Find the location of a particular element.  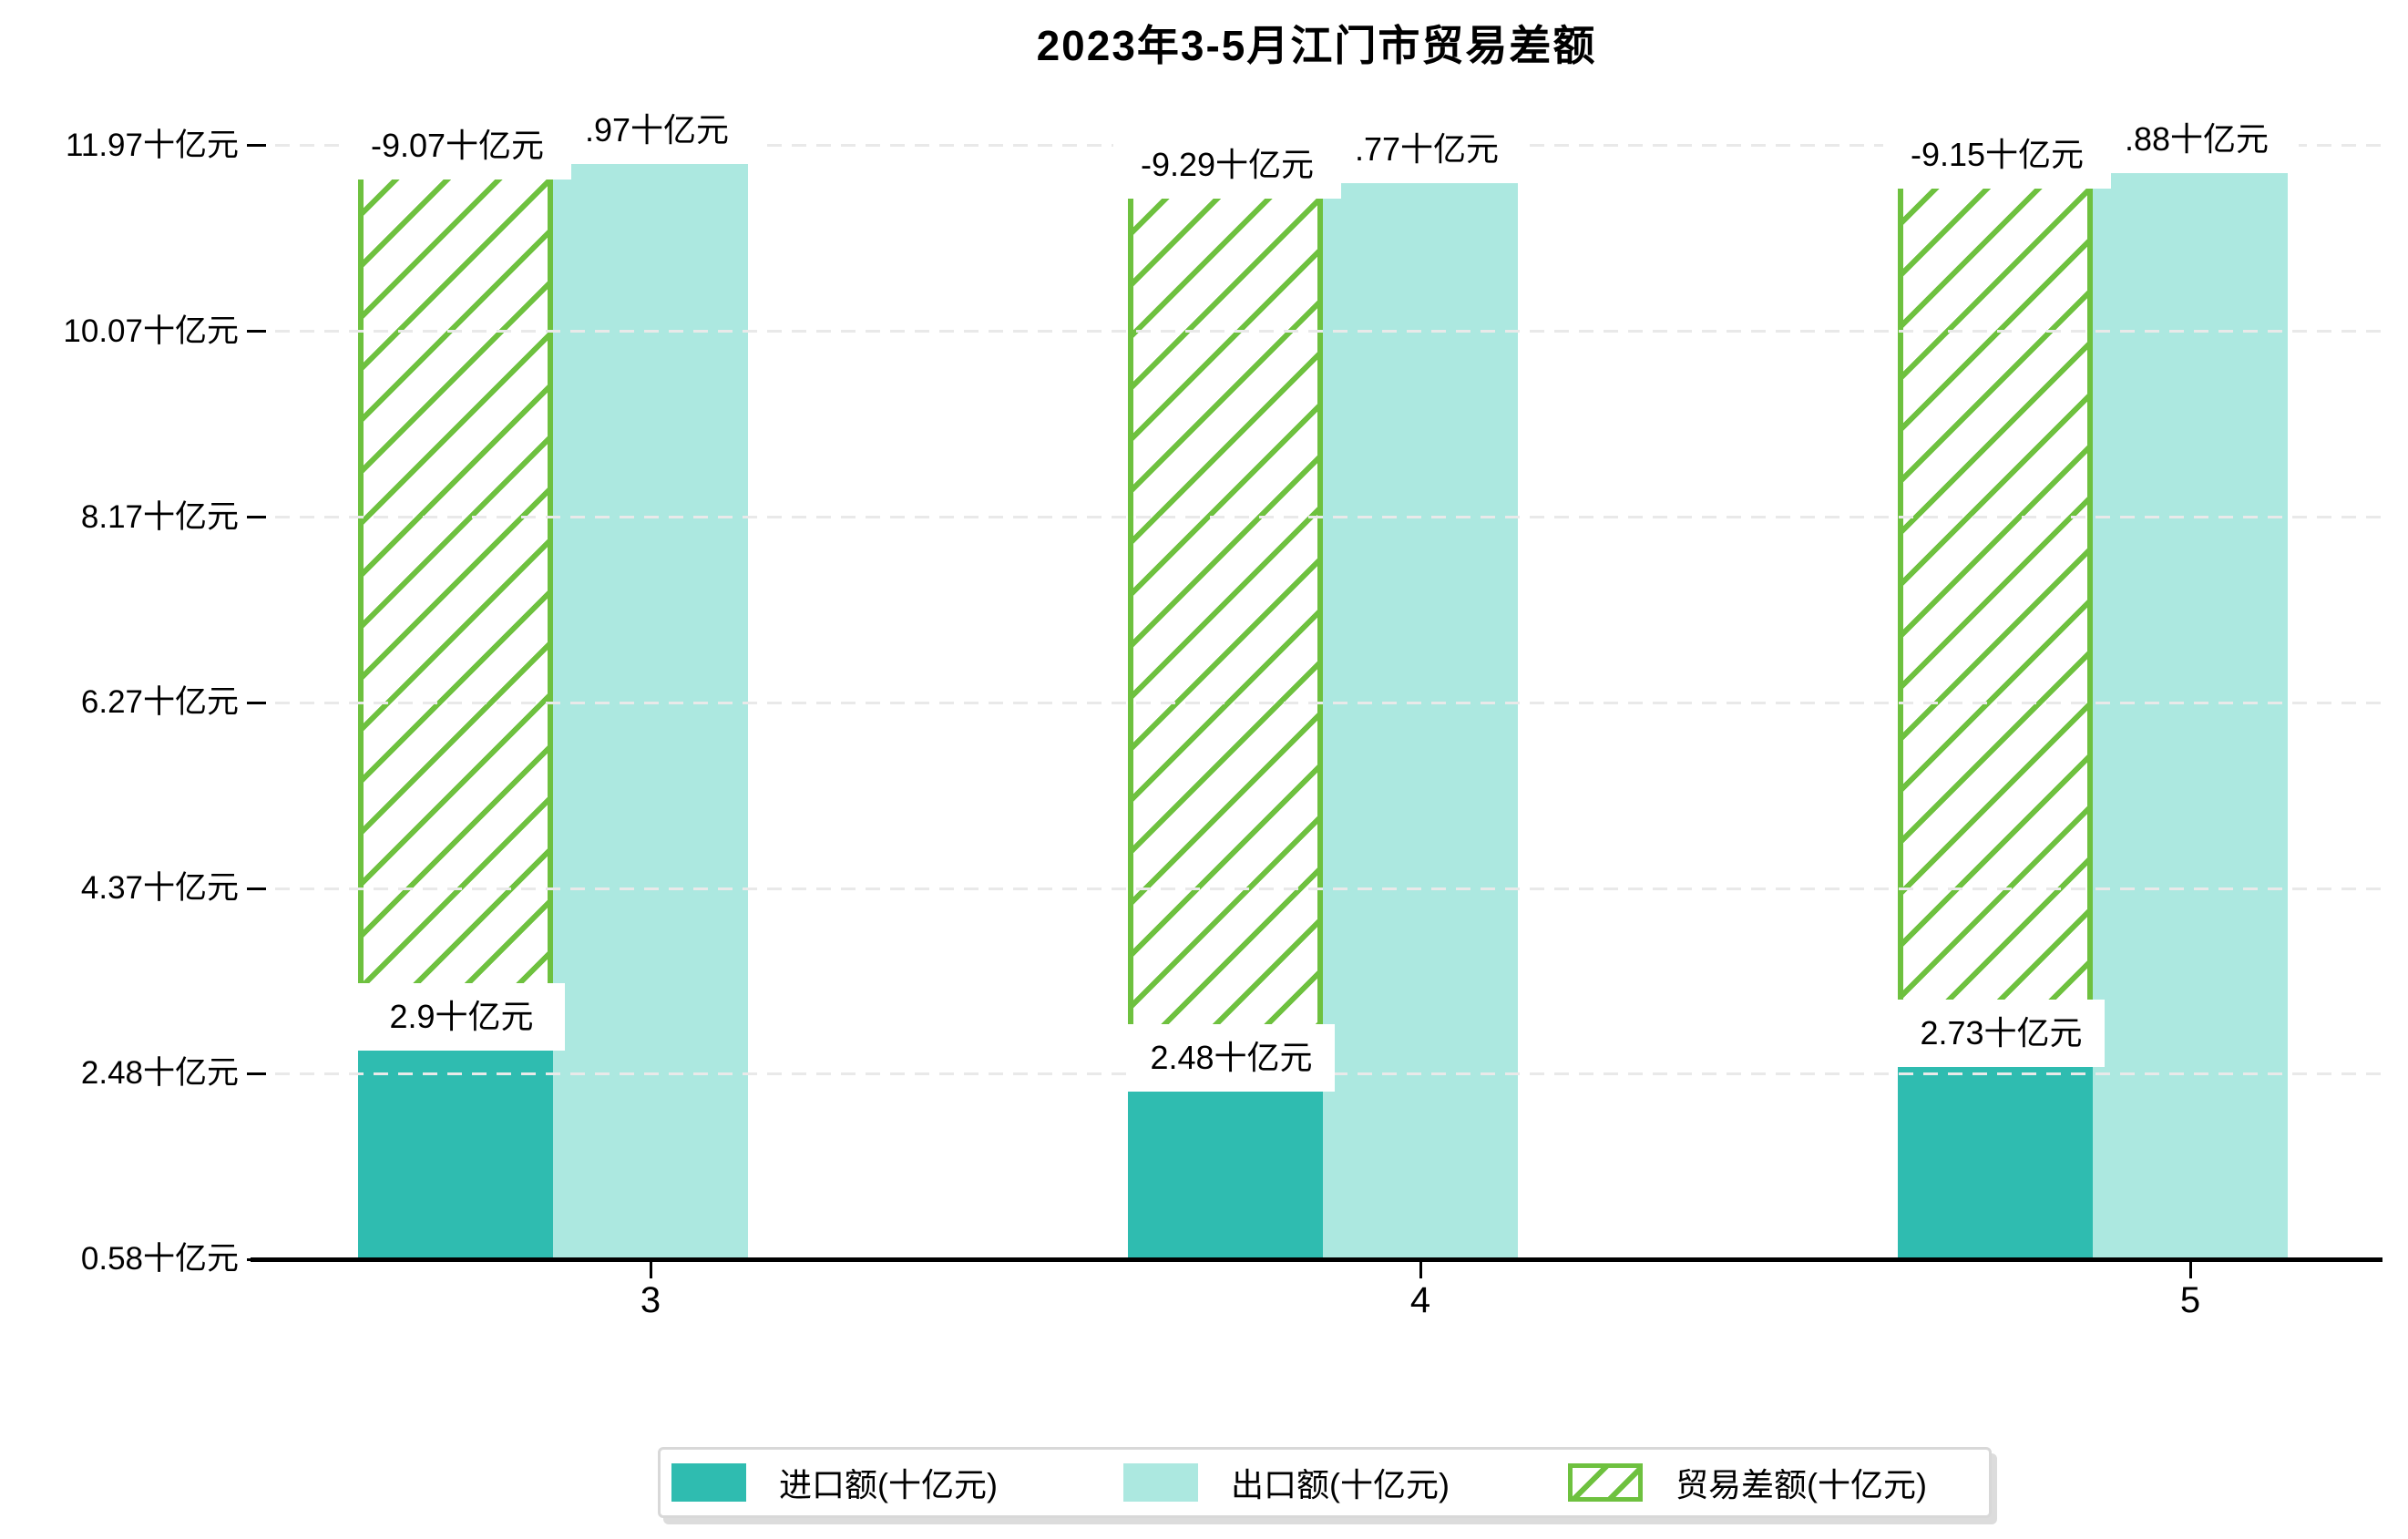

export-value-label: .97十亿元 is located at coordinates (657, 130).